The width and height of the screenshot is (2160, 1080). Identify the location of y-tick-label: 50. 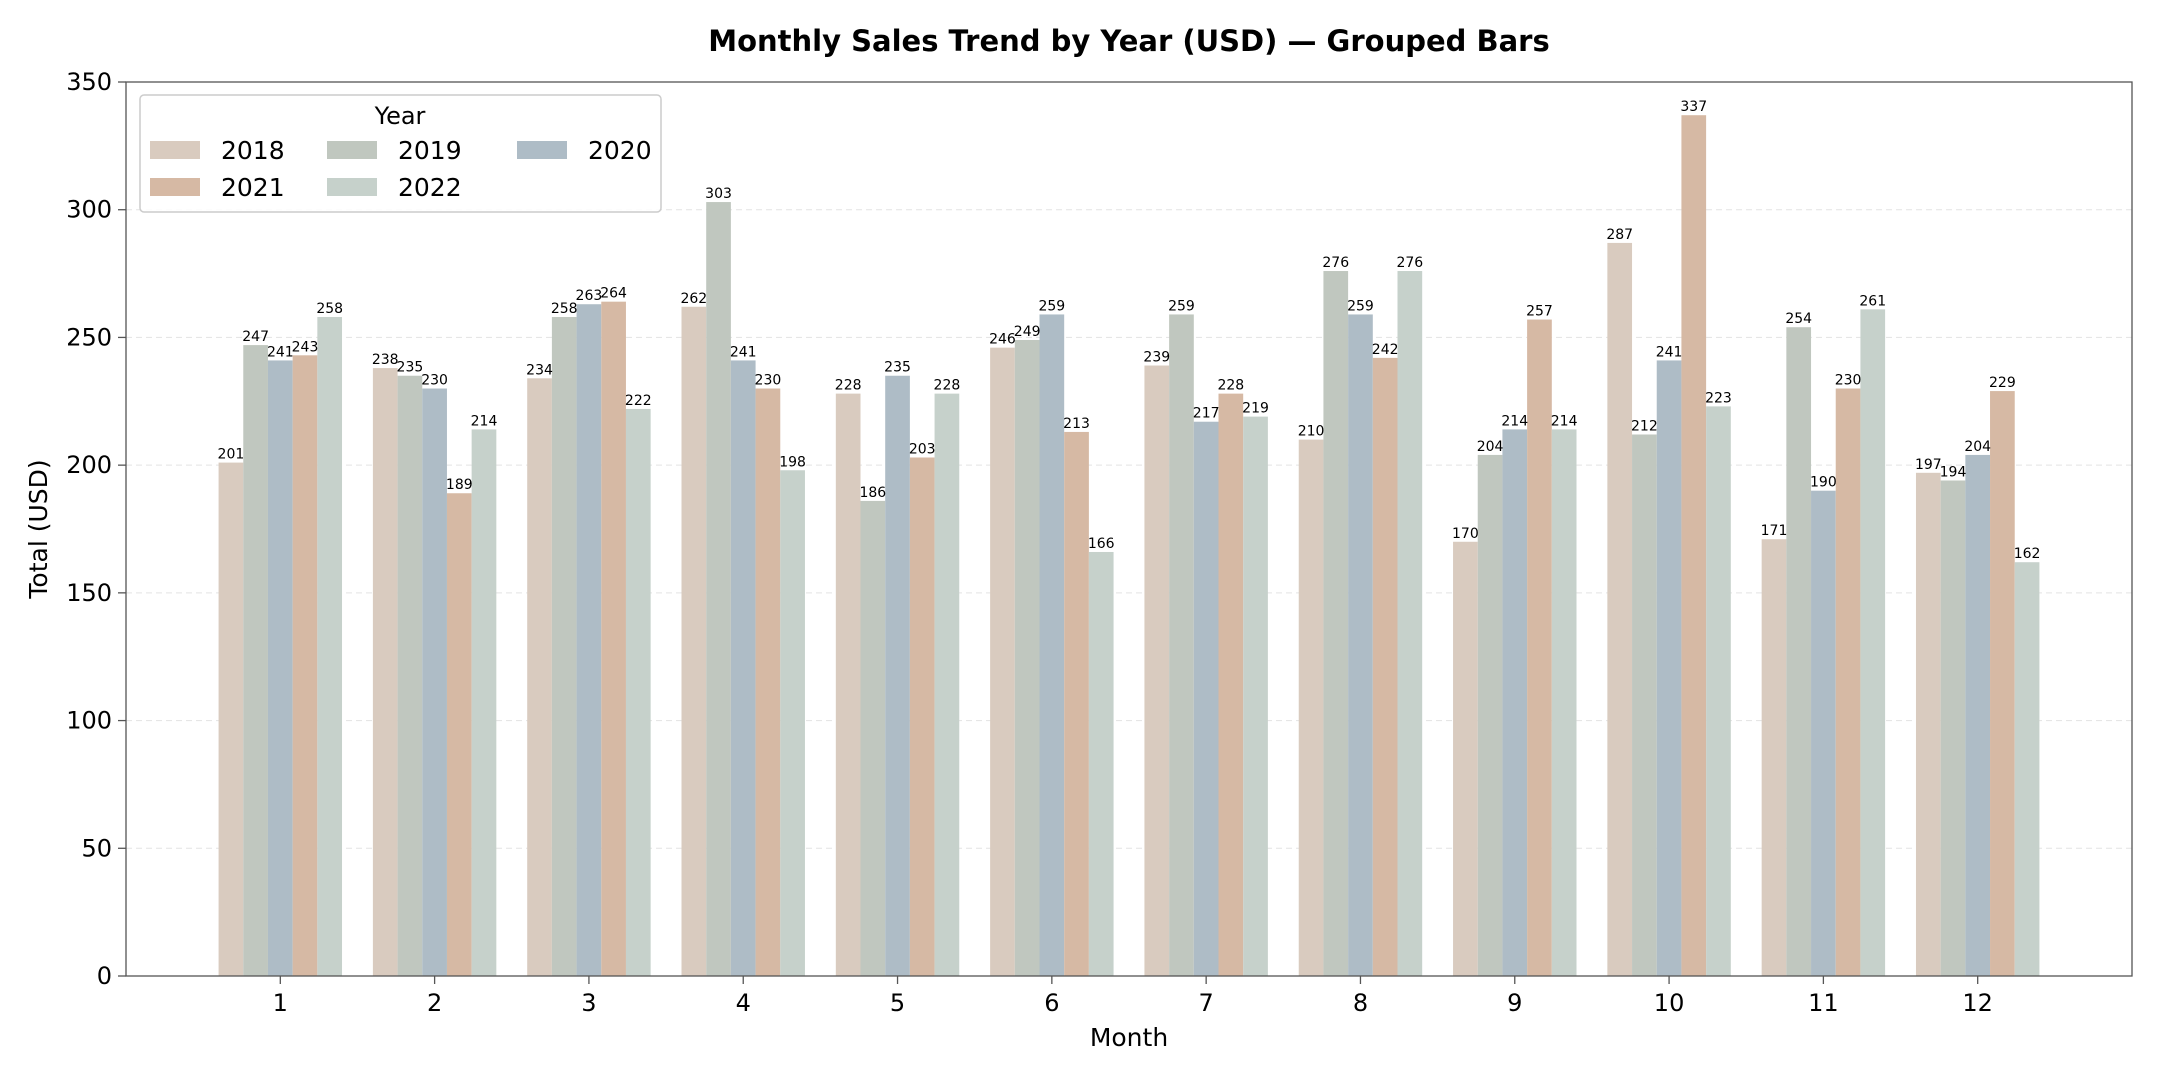
(96, 848).